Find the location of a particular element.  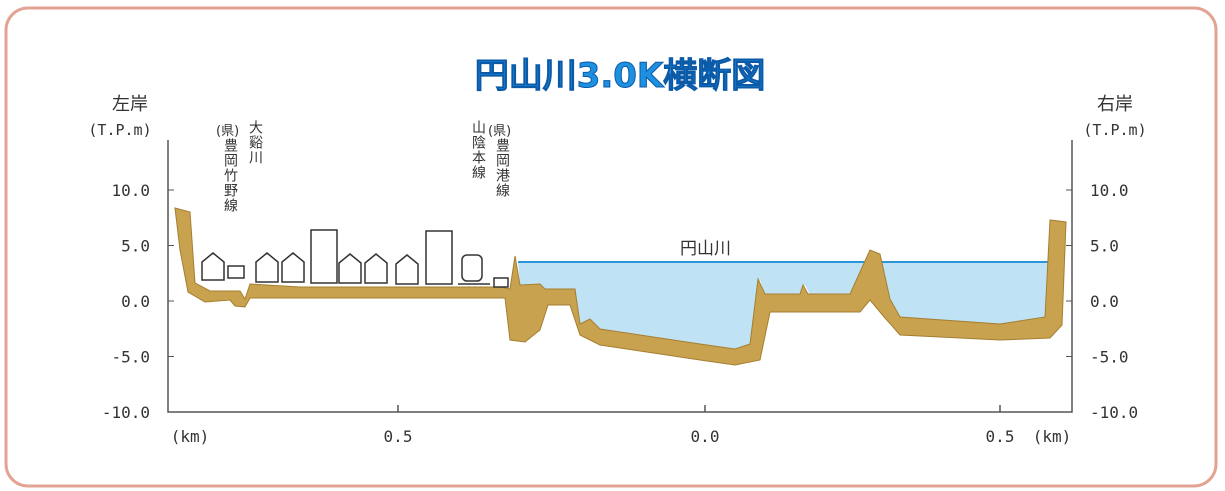

x-tick-label: 0.0 is located at coordinates (705, 436).